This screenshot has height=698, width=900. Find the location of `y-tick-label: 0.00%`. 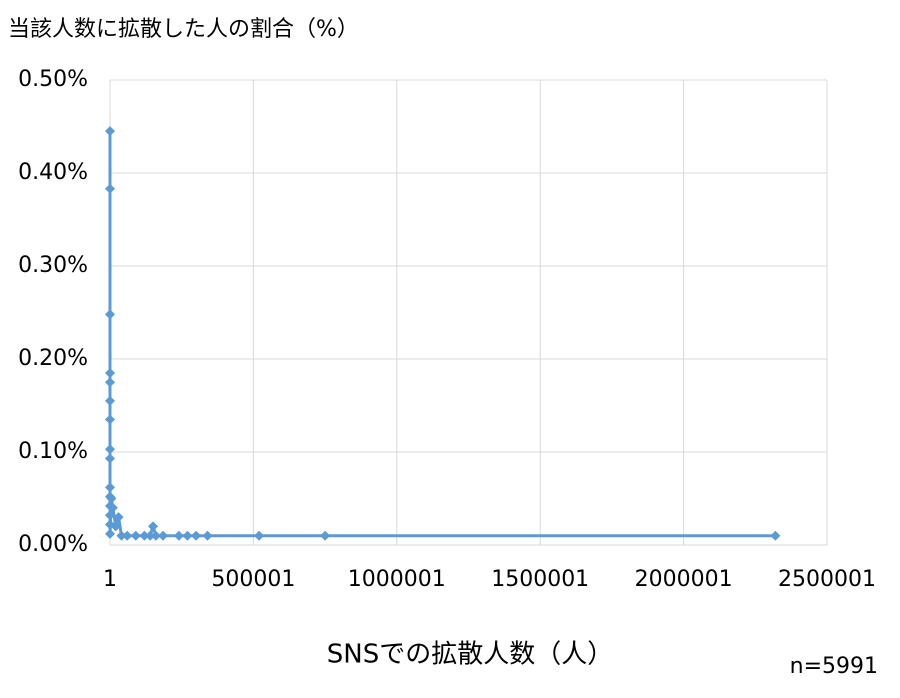

y-tick-label: 0.00% is located at coordinates (53, 544).